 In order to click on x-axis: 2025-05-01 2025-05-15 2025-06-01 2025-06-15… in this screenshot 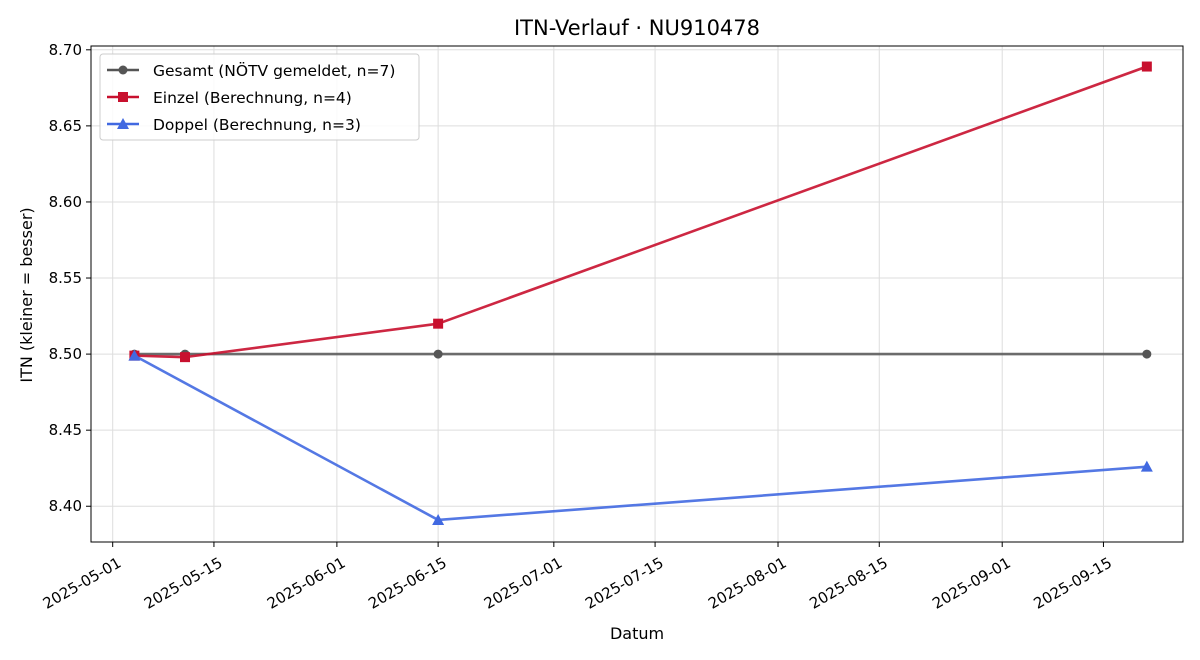, I will do `click(577, 577)`.